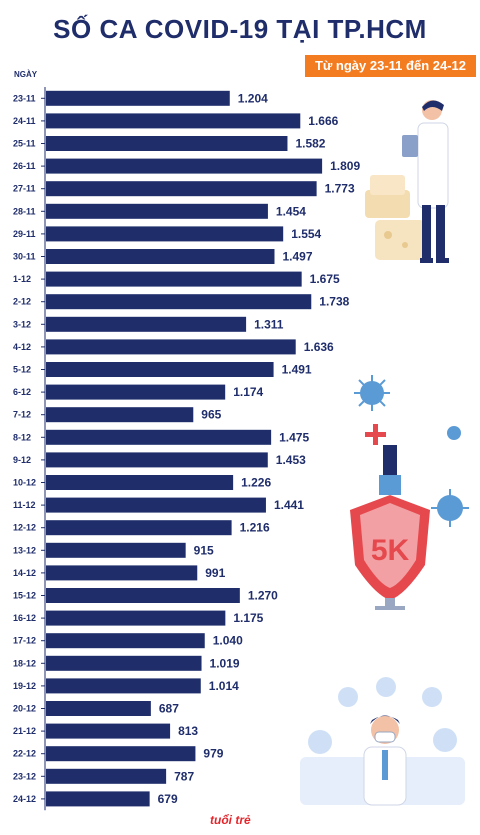  Describe the element at coordinates (24, 618) in the screenshot. I see `date-tick-label: 16-12` at that location.